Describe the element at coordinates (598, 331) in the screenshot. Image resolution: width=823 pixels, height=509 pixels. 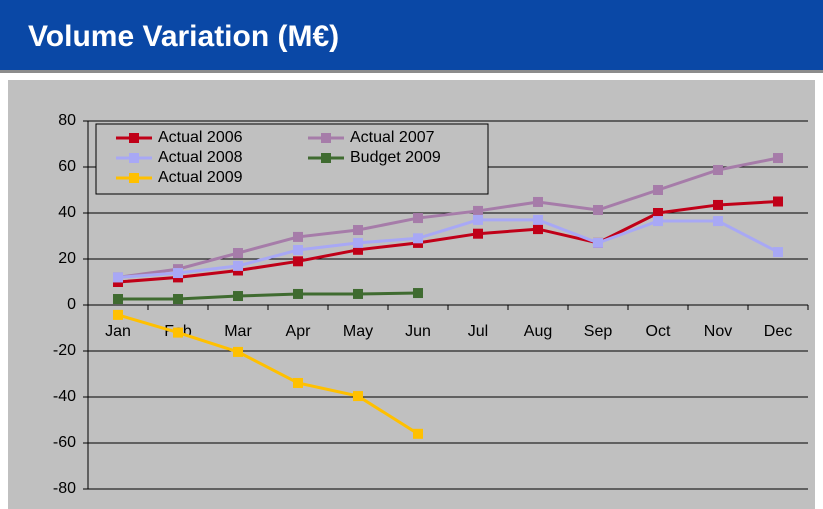
I see `x-tick-label: Sep` at that location.